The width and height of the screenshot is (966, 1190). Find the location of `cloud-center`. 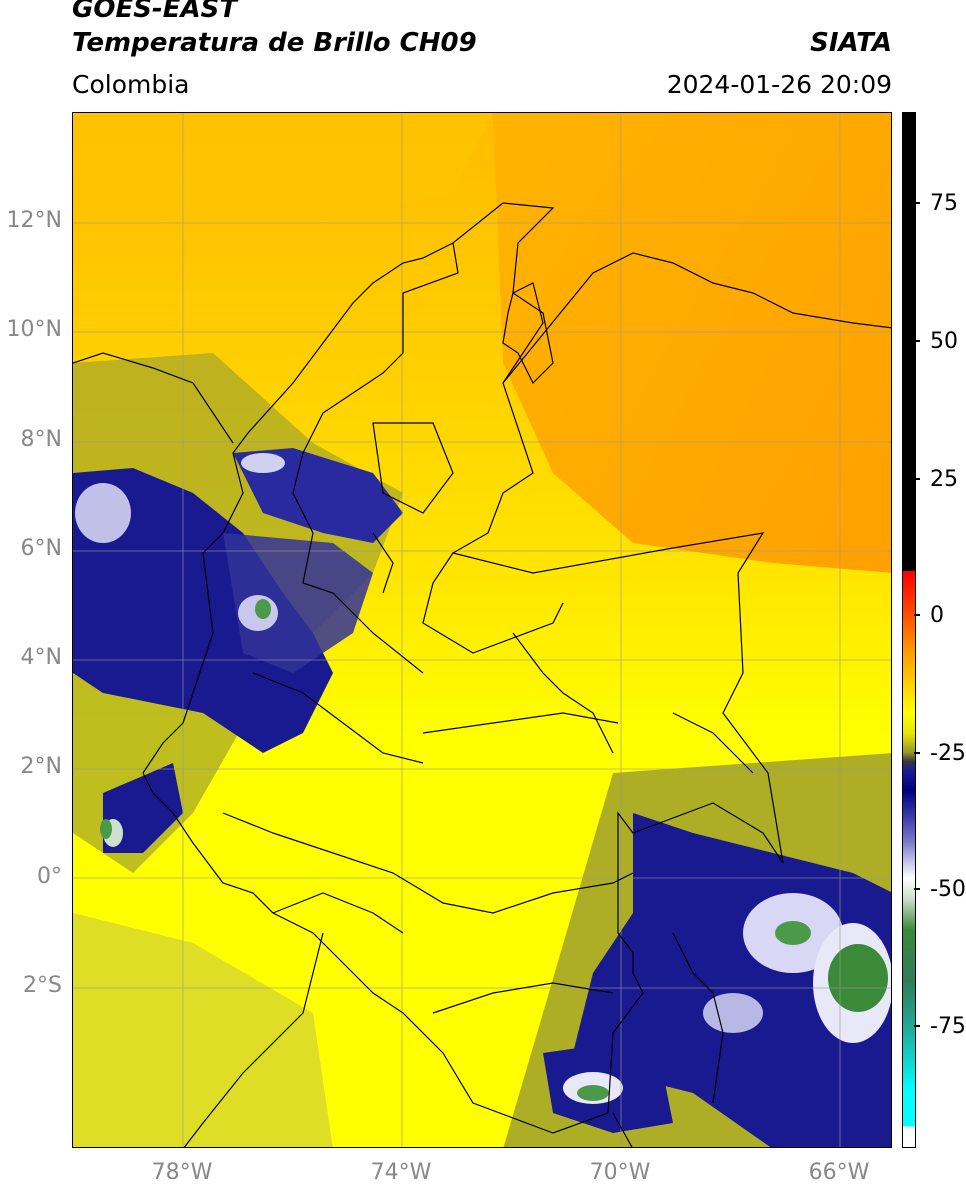

cloud-center is located at coordinates (298, 603).